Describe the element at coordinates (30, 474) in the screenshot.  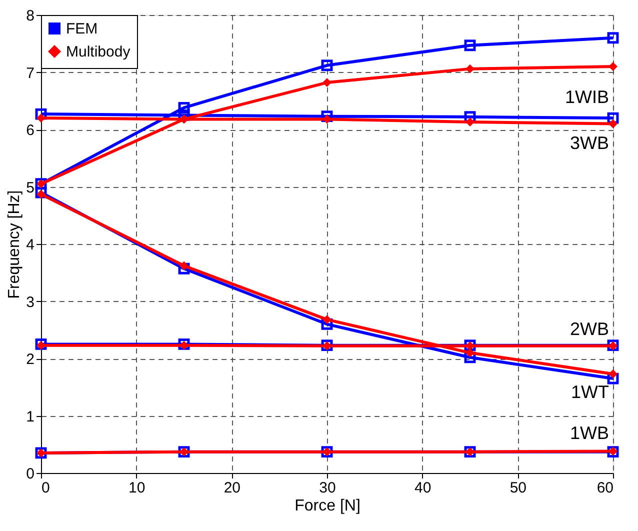
I see `y-tick-label: 0` at that location.